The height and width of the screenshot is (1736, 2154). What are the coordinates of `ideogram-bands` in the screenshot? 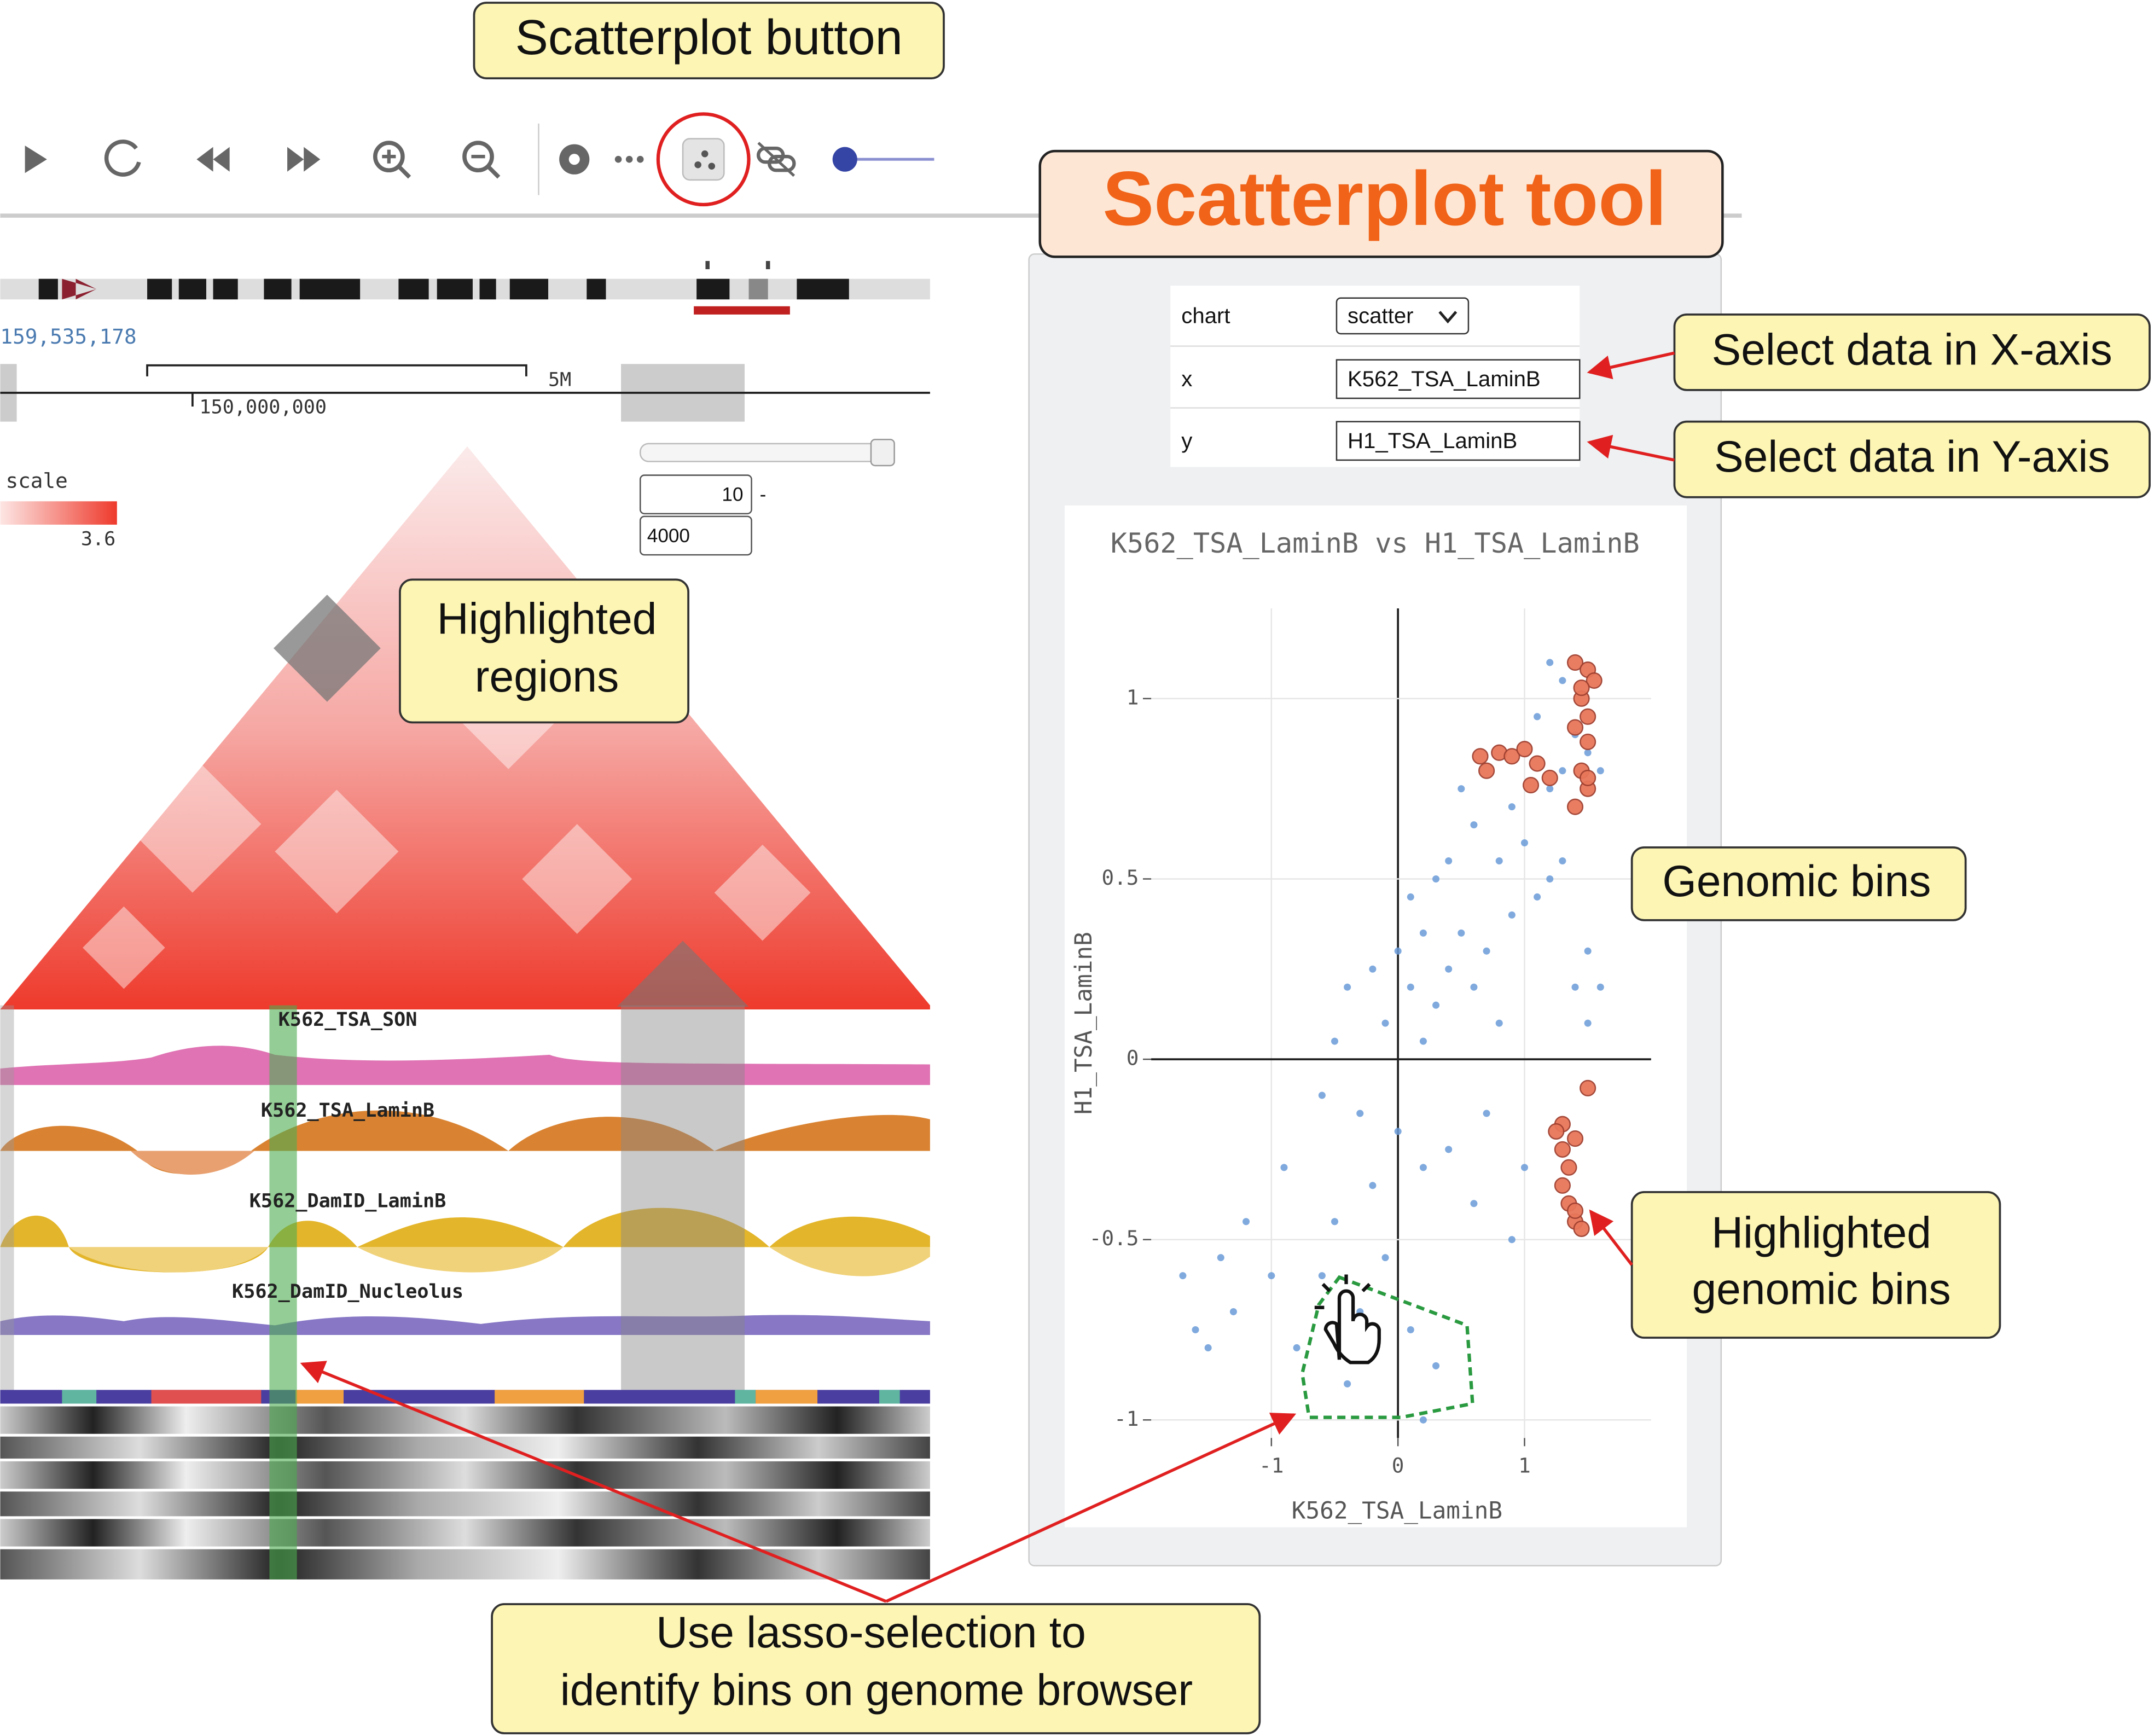 It's located at (443, 289).